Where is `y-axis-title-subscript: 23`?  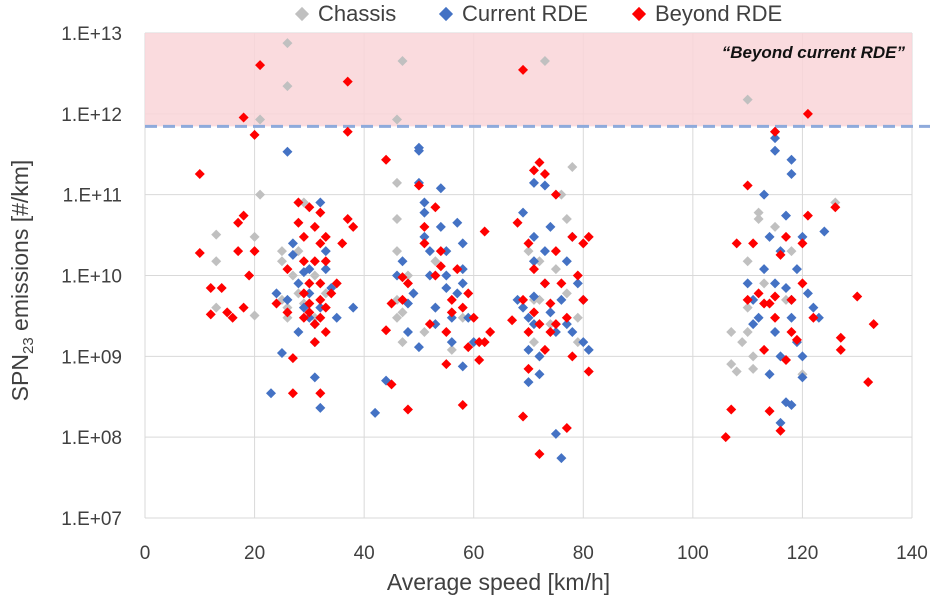 y-axis-title-subscript: 23 is located at coordinates (28, 345).